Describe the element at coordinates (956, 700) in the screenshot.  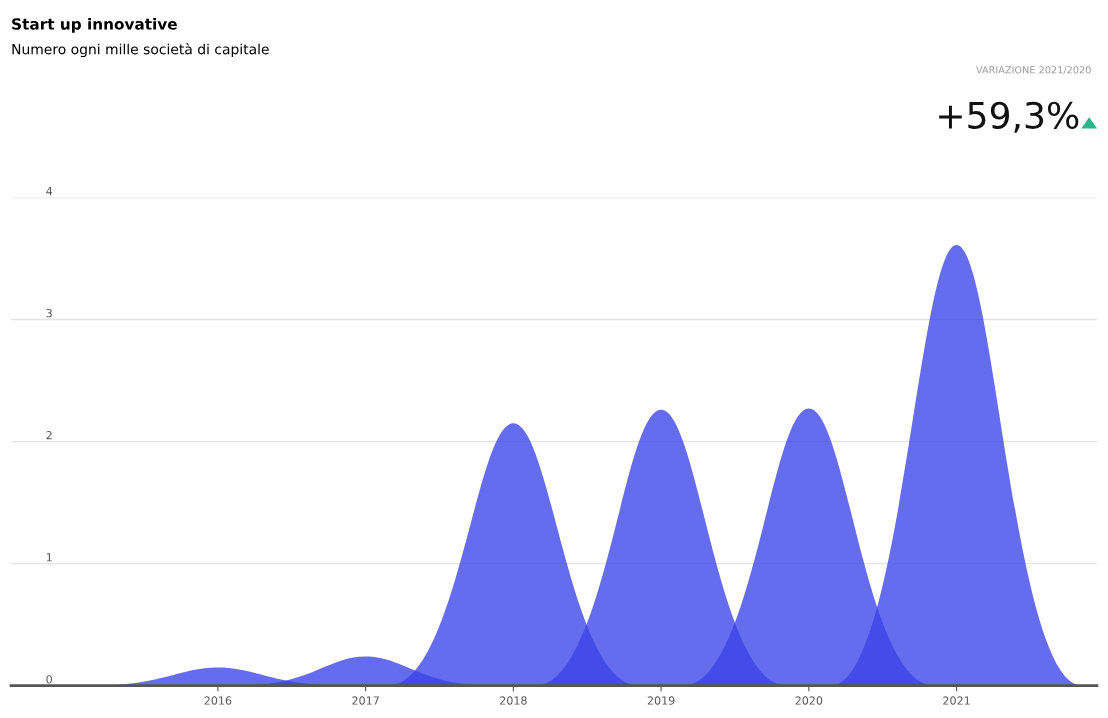
I see `x-tick-label: 2021` at that location.